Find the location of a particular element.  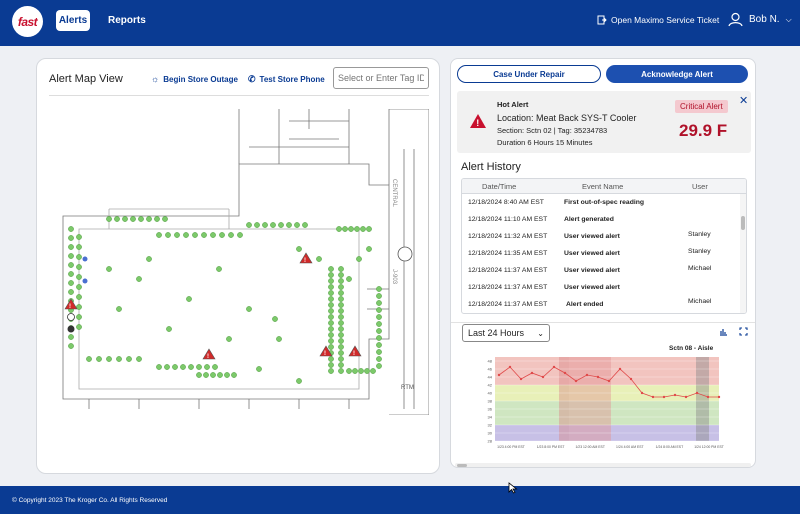

begin-store-outage-button: ☼ Begin Store Outage is located at coordinates (194, 79).